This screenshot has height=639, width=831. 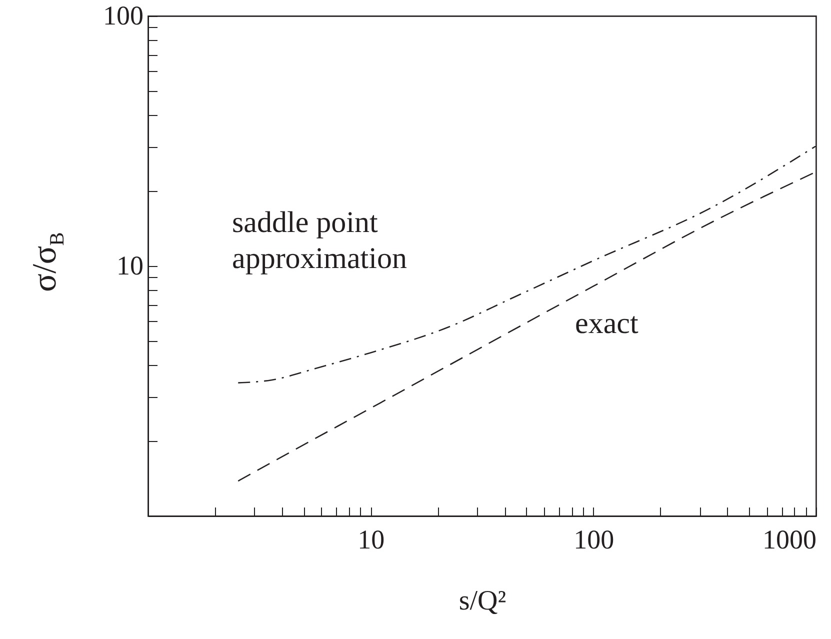 I want to click on x-tick-label: 1000, so click(x=789, y=539).